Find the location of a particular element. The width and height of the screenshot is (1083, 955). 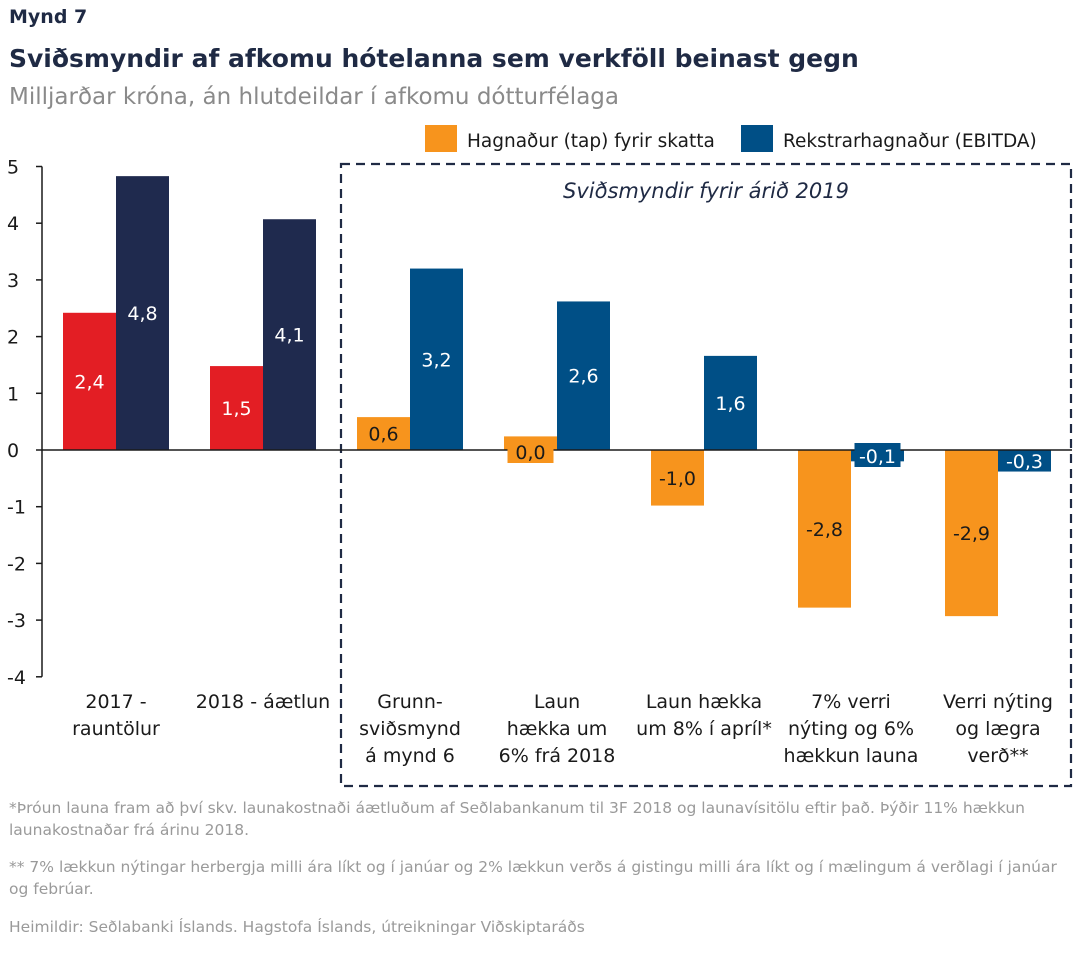

category-label: Grunn- is located at coordinates (410, 702).